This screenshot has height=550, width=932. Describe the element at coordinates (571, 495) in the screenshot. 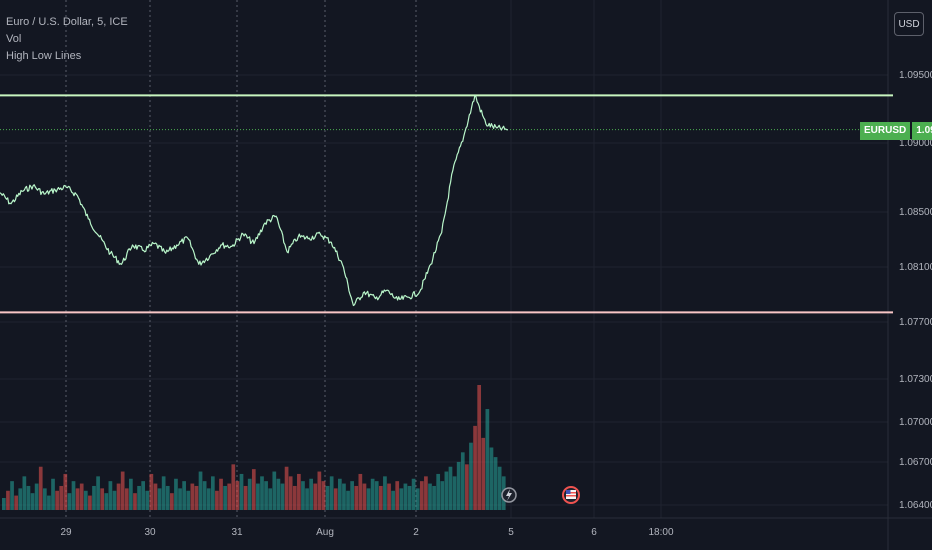

I see `us-flag-event-icon` at that location.